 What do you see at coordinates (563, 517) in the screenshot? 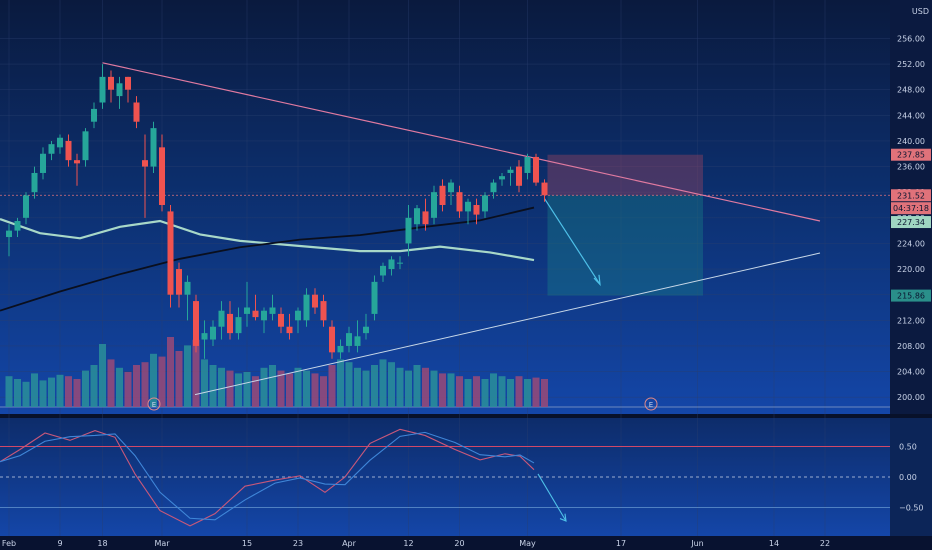
I see `oscillator-projection-arrowhead` at bounding box center [563, 517].